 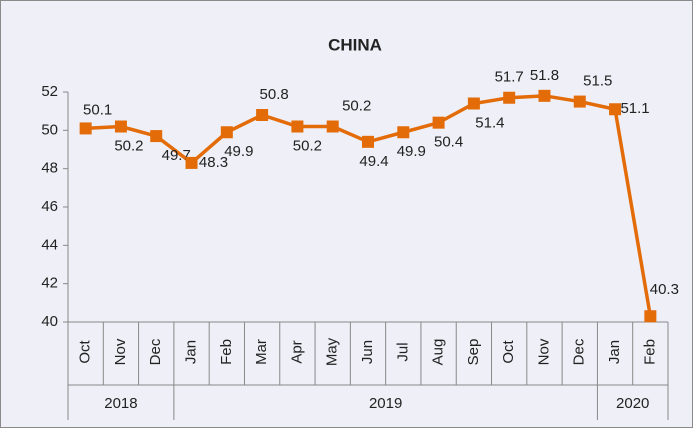 What do you see at coordinates (274, 94) in the screenshot?
I see `data-label: 50.8` at bounding box center [274, 94].